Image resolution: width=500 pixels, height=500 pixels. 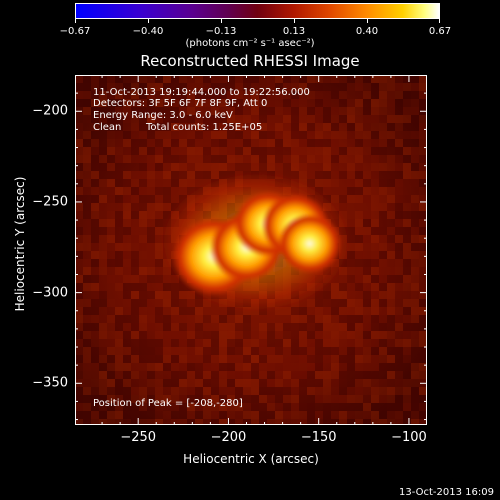 I want to click on time-range-text: 11-Oct-2013 19:19:44.000 to 19:22:56.000, so click(x=201, y=92).